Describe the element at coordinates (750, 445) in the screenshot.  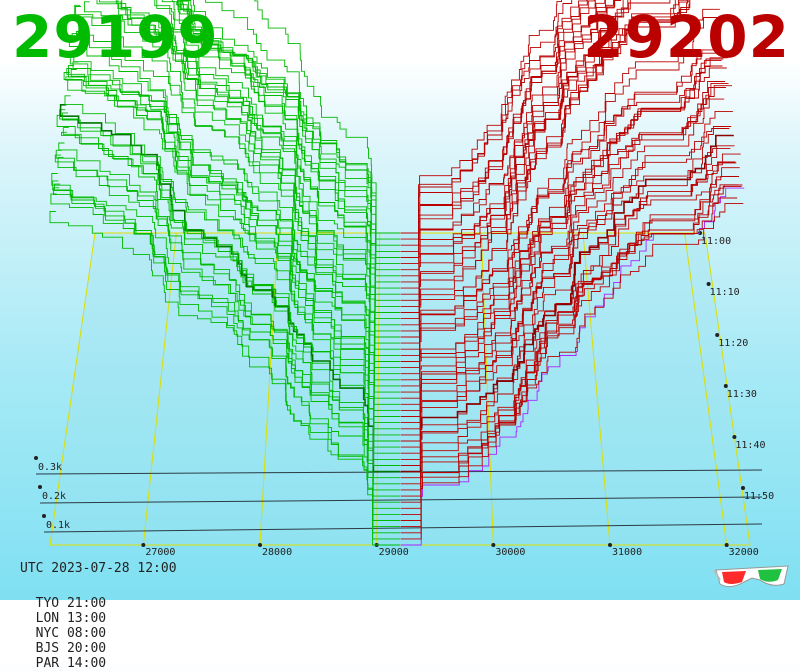
I see `time-tick-label-1140: 11:40` at that location.